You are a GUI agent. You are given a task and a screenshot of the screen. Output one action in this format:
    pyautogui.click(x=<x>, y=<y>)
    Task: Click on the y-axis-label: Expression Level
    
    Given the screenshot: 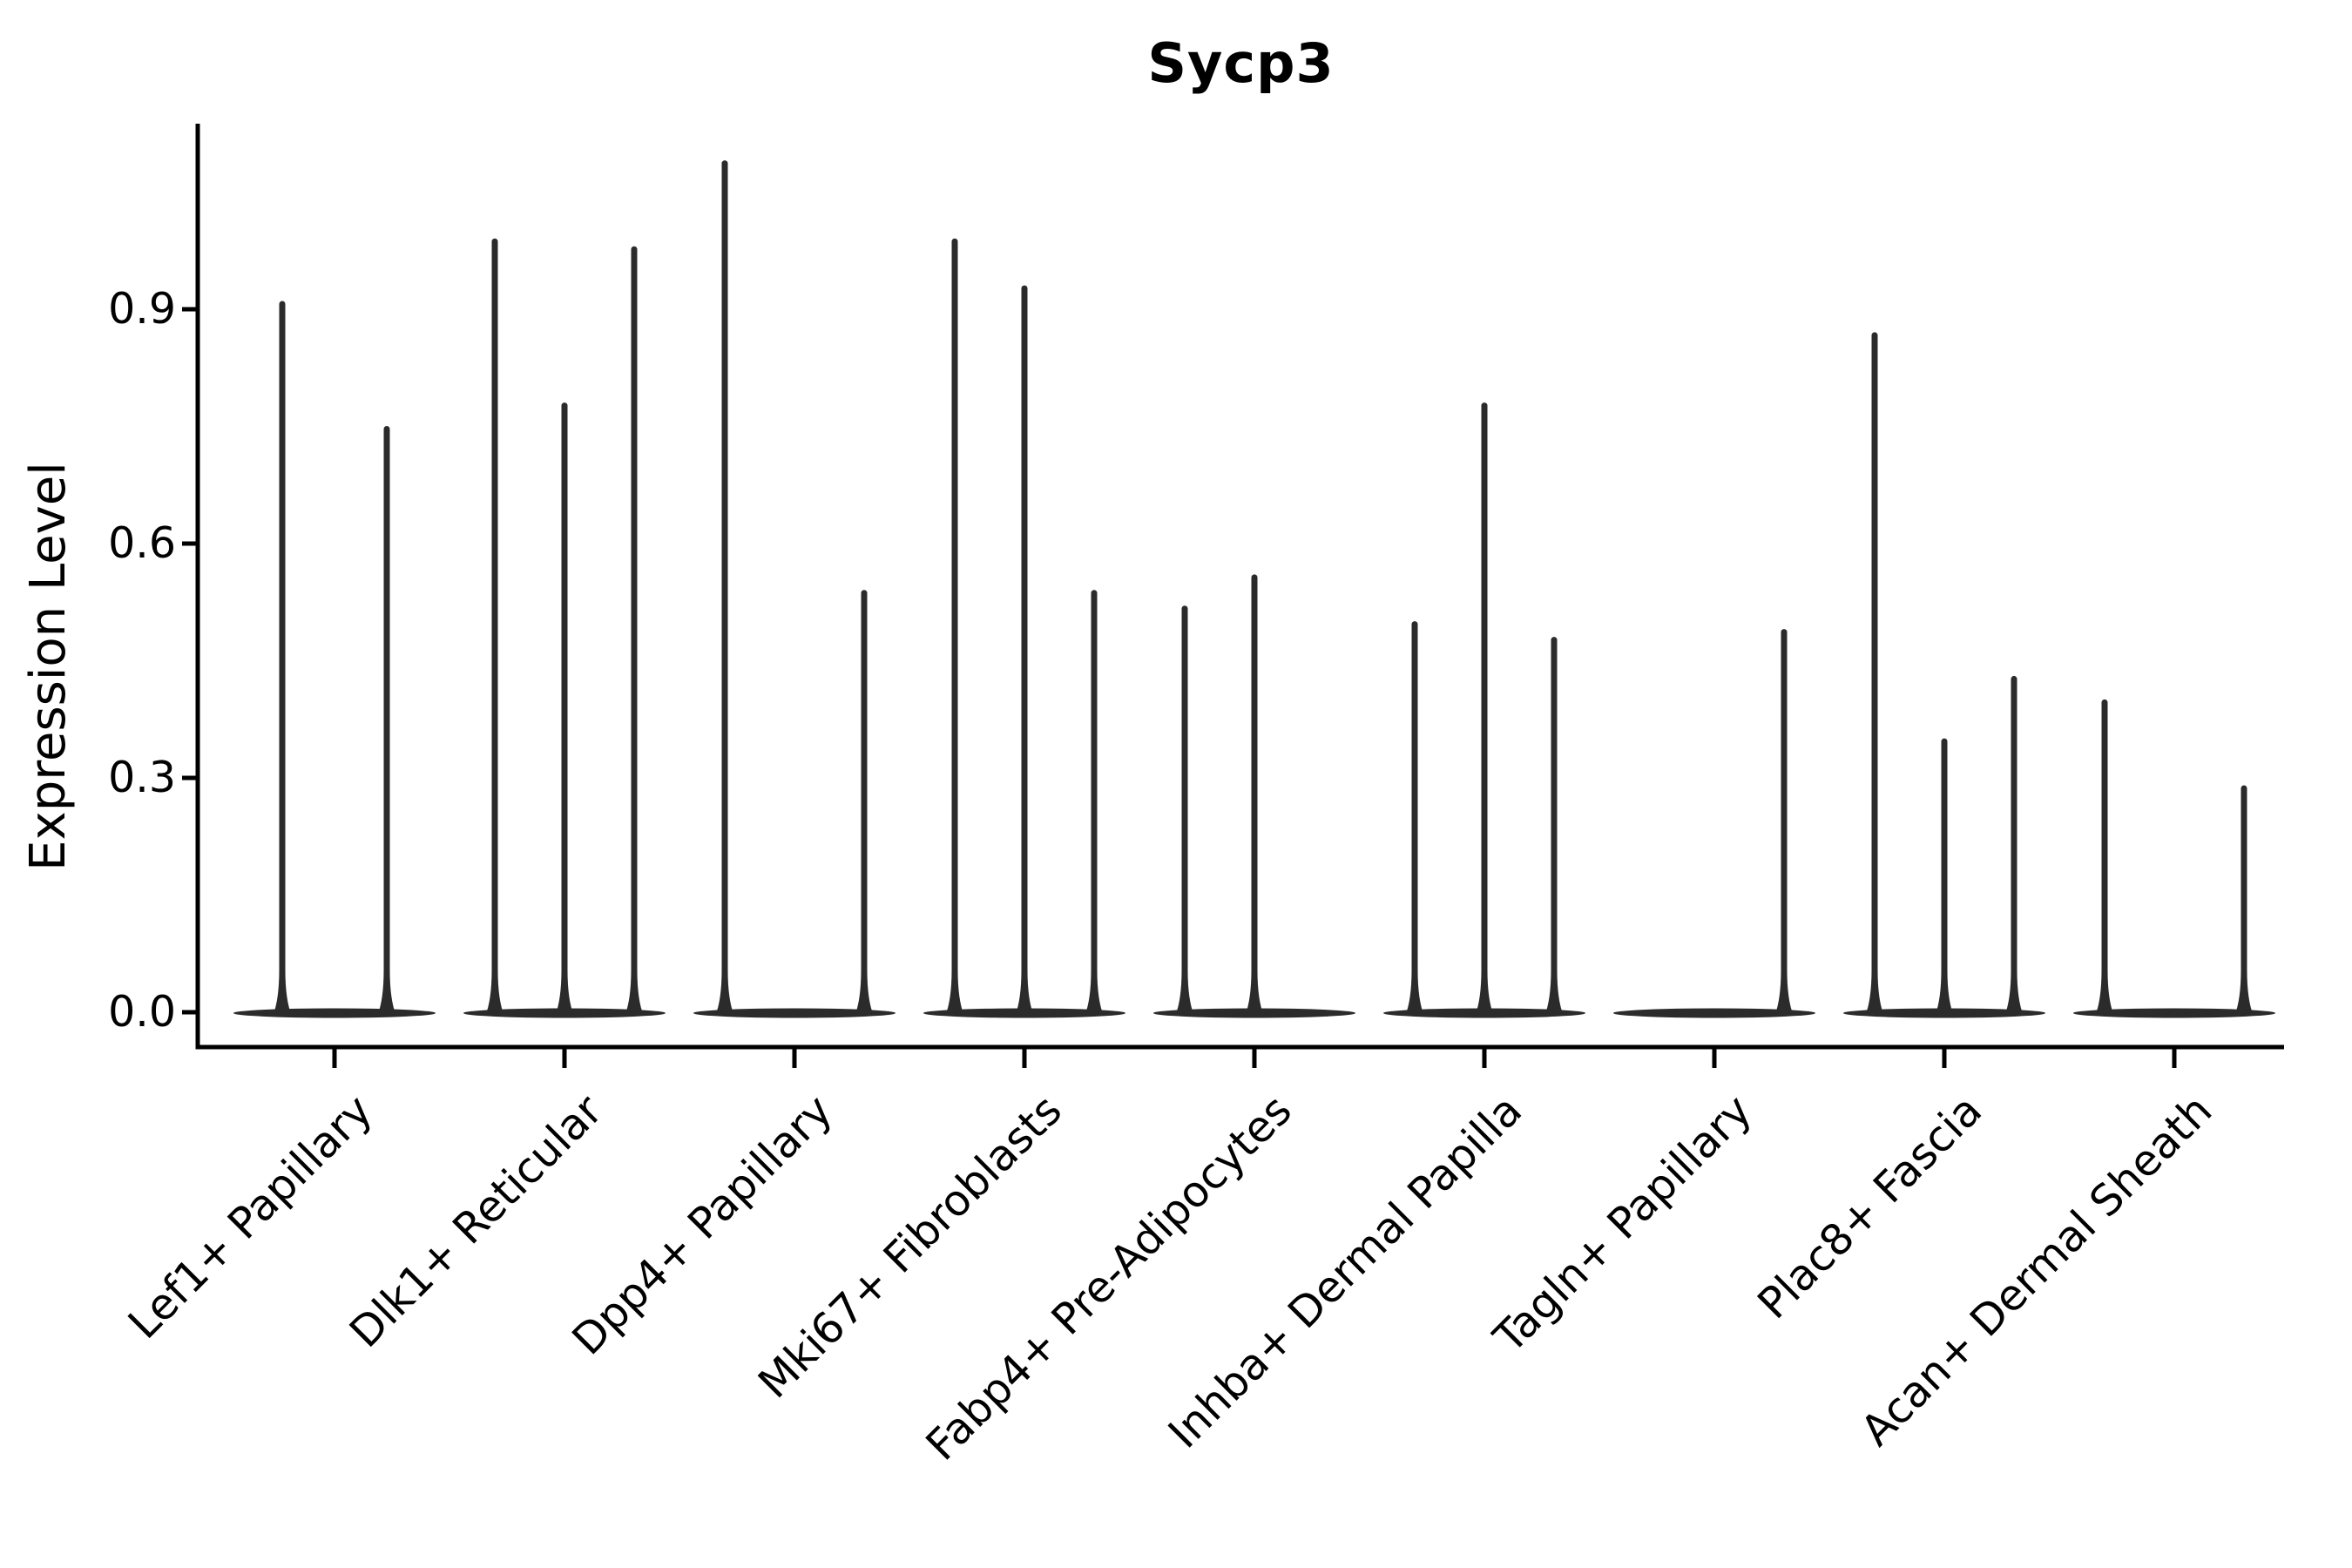 What is the action you would take?
    pyautogui.click(x=48, y=667)
    